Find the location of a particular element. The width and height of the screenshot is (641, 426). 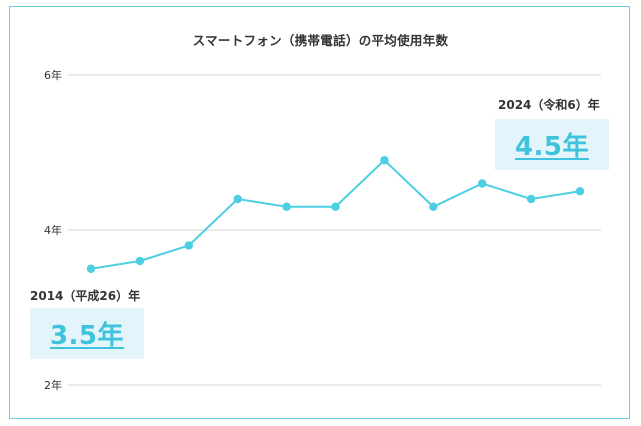

y-tick-labels: 2年 4年 6年 is located at coordinates (53, 230).